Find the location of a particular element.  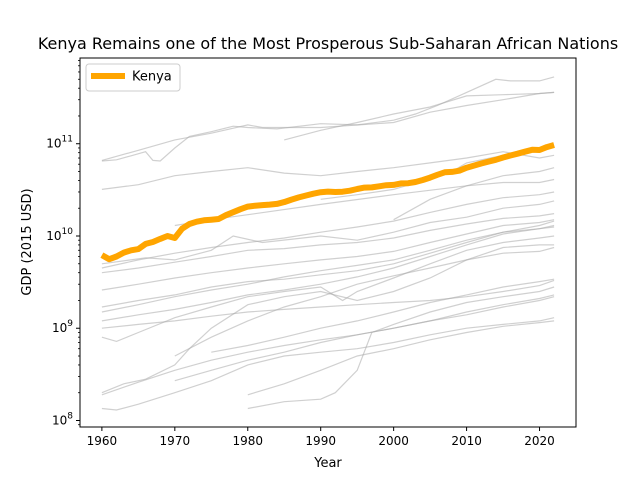

legend: Kenya is located at coordinates (133, 77).